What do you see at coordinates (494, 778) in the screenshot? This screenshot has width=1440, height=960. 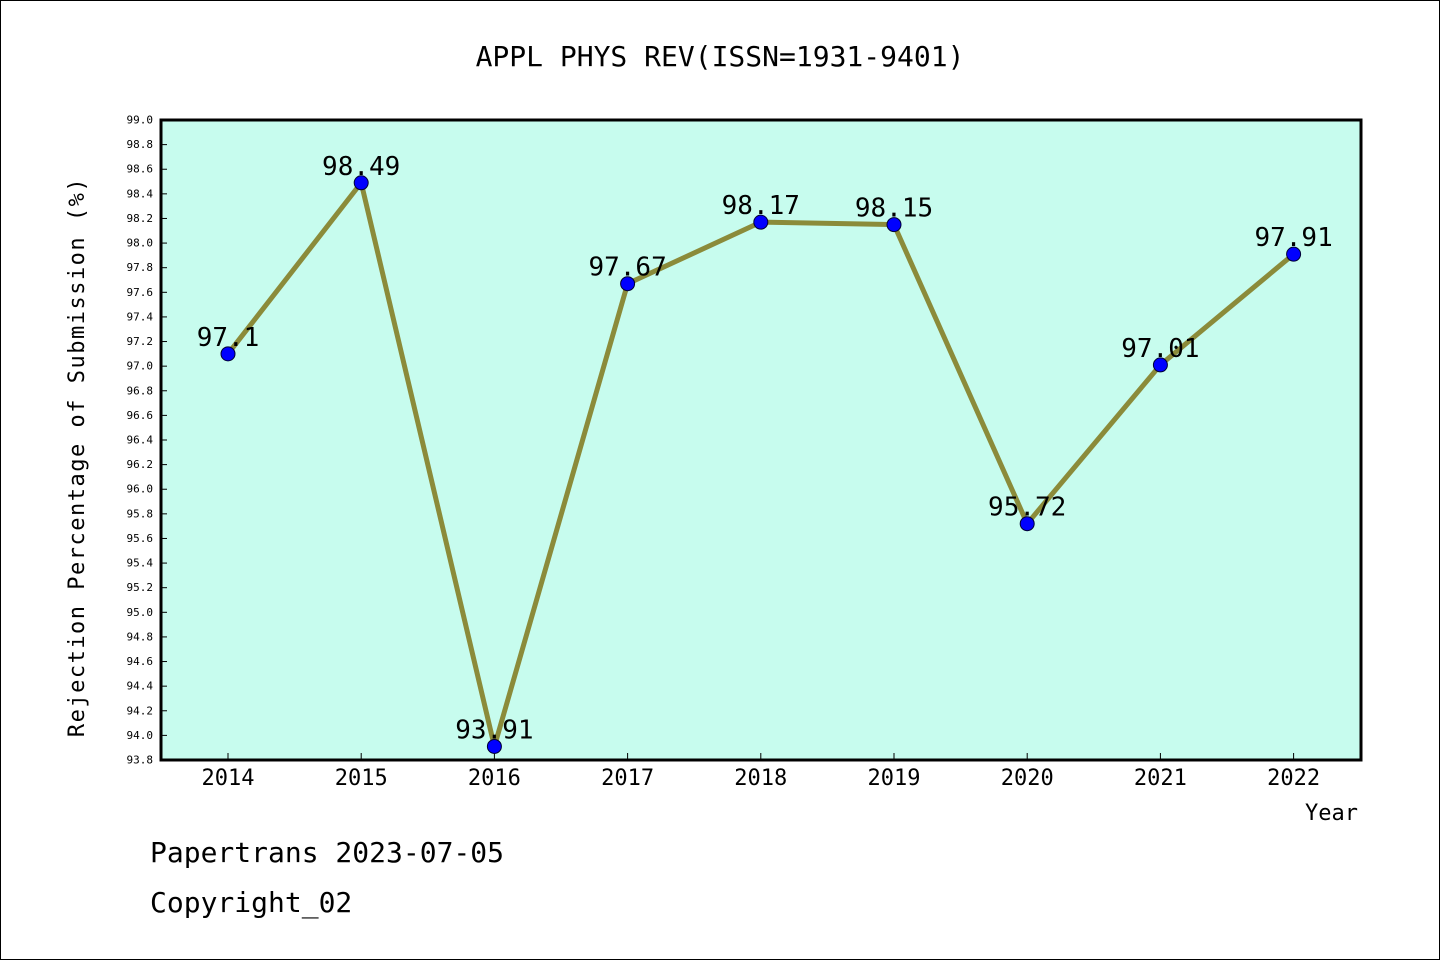 I see `x-tick-label: 2016` at bounding box center [494, 778].